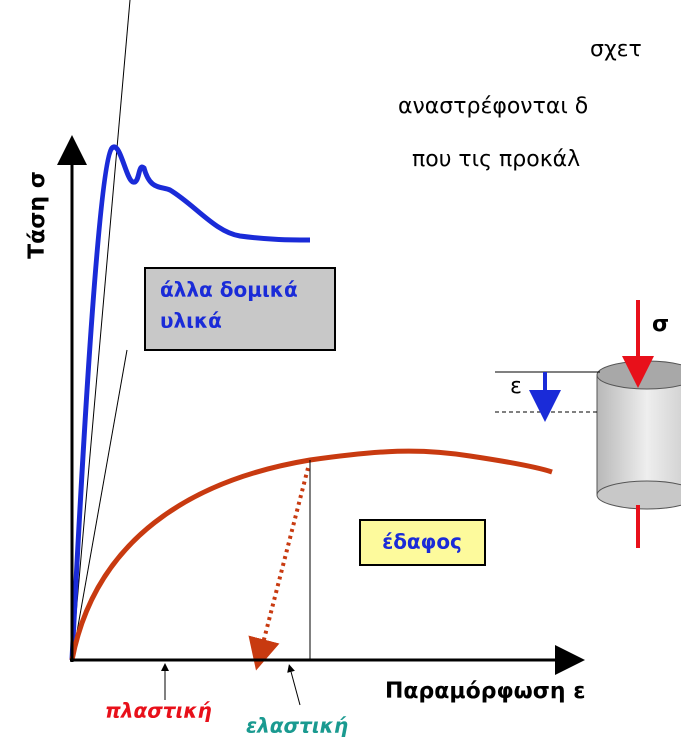 This screenshot has width=681, height=747. I want to click on strain-label: ε, so click(516, 386).